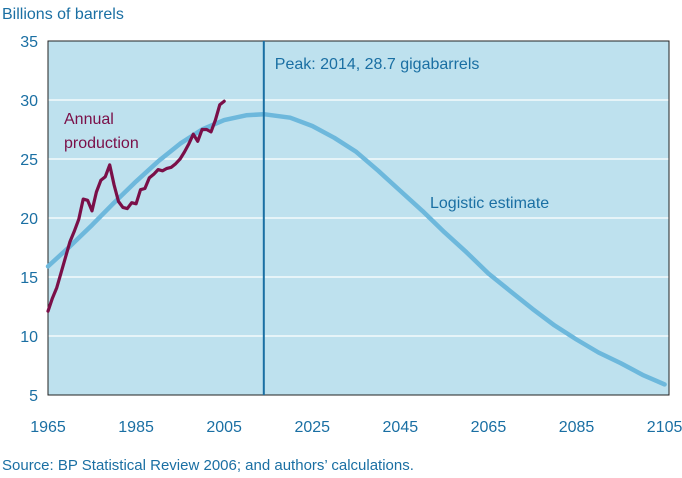 The height and width of the screenshot is (478, 682). What do you see at coordinates (664, 427) in the screenshot?
I see `x-tick-label: 2105` at bounding box center [664, 427].